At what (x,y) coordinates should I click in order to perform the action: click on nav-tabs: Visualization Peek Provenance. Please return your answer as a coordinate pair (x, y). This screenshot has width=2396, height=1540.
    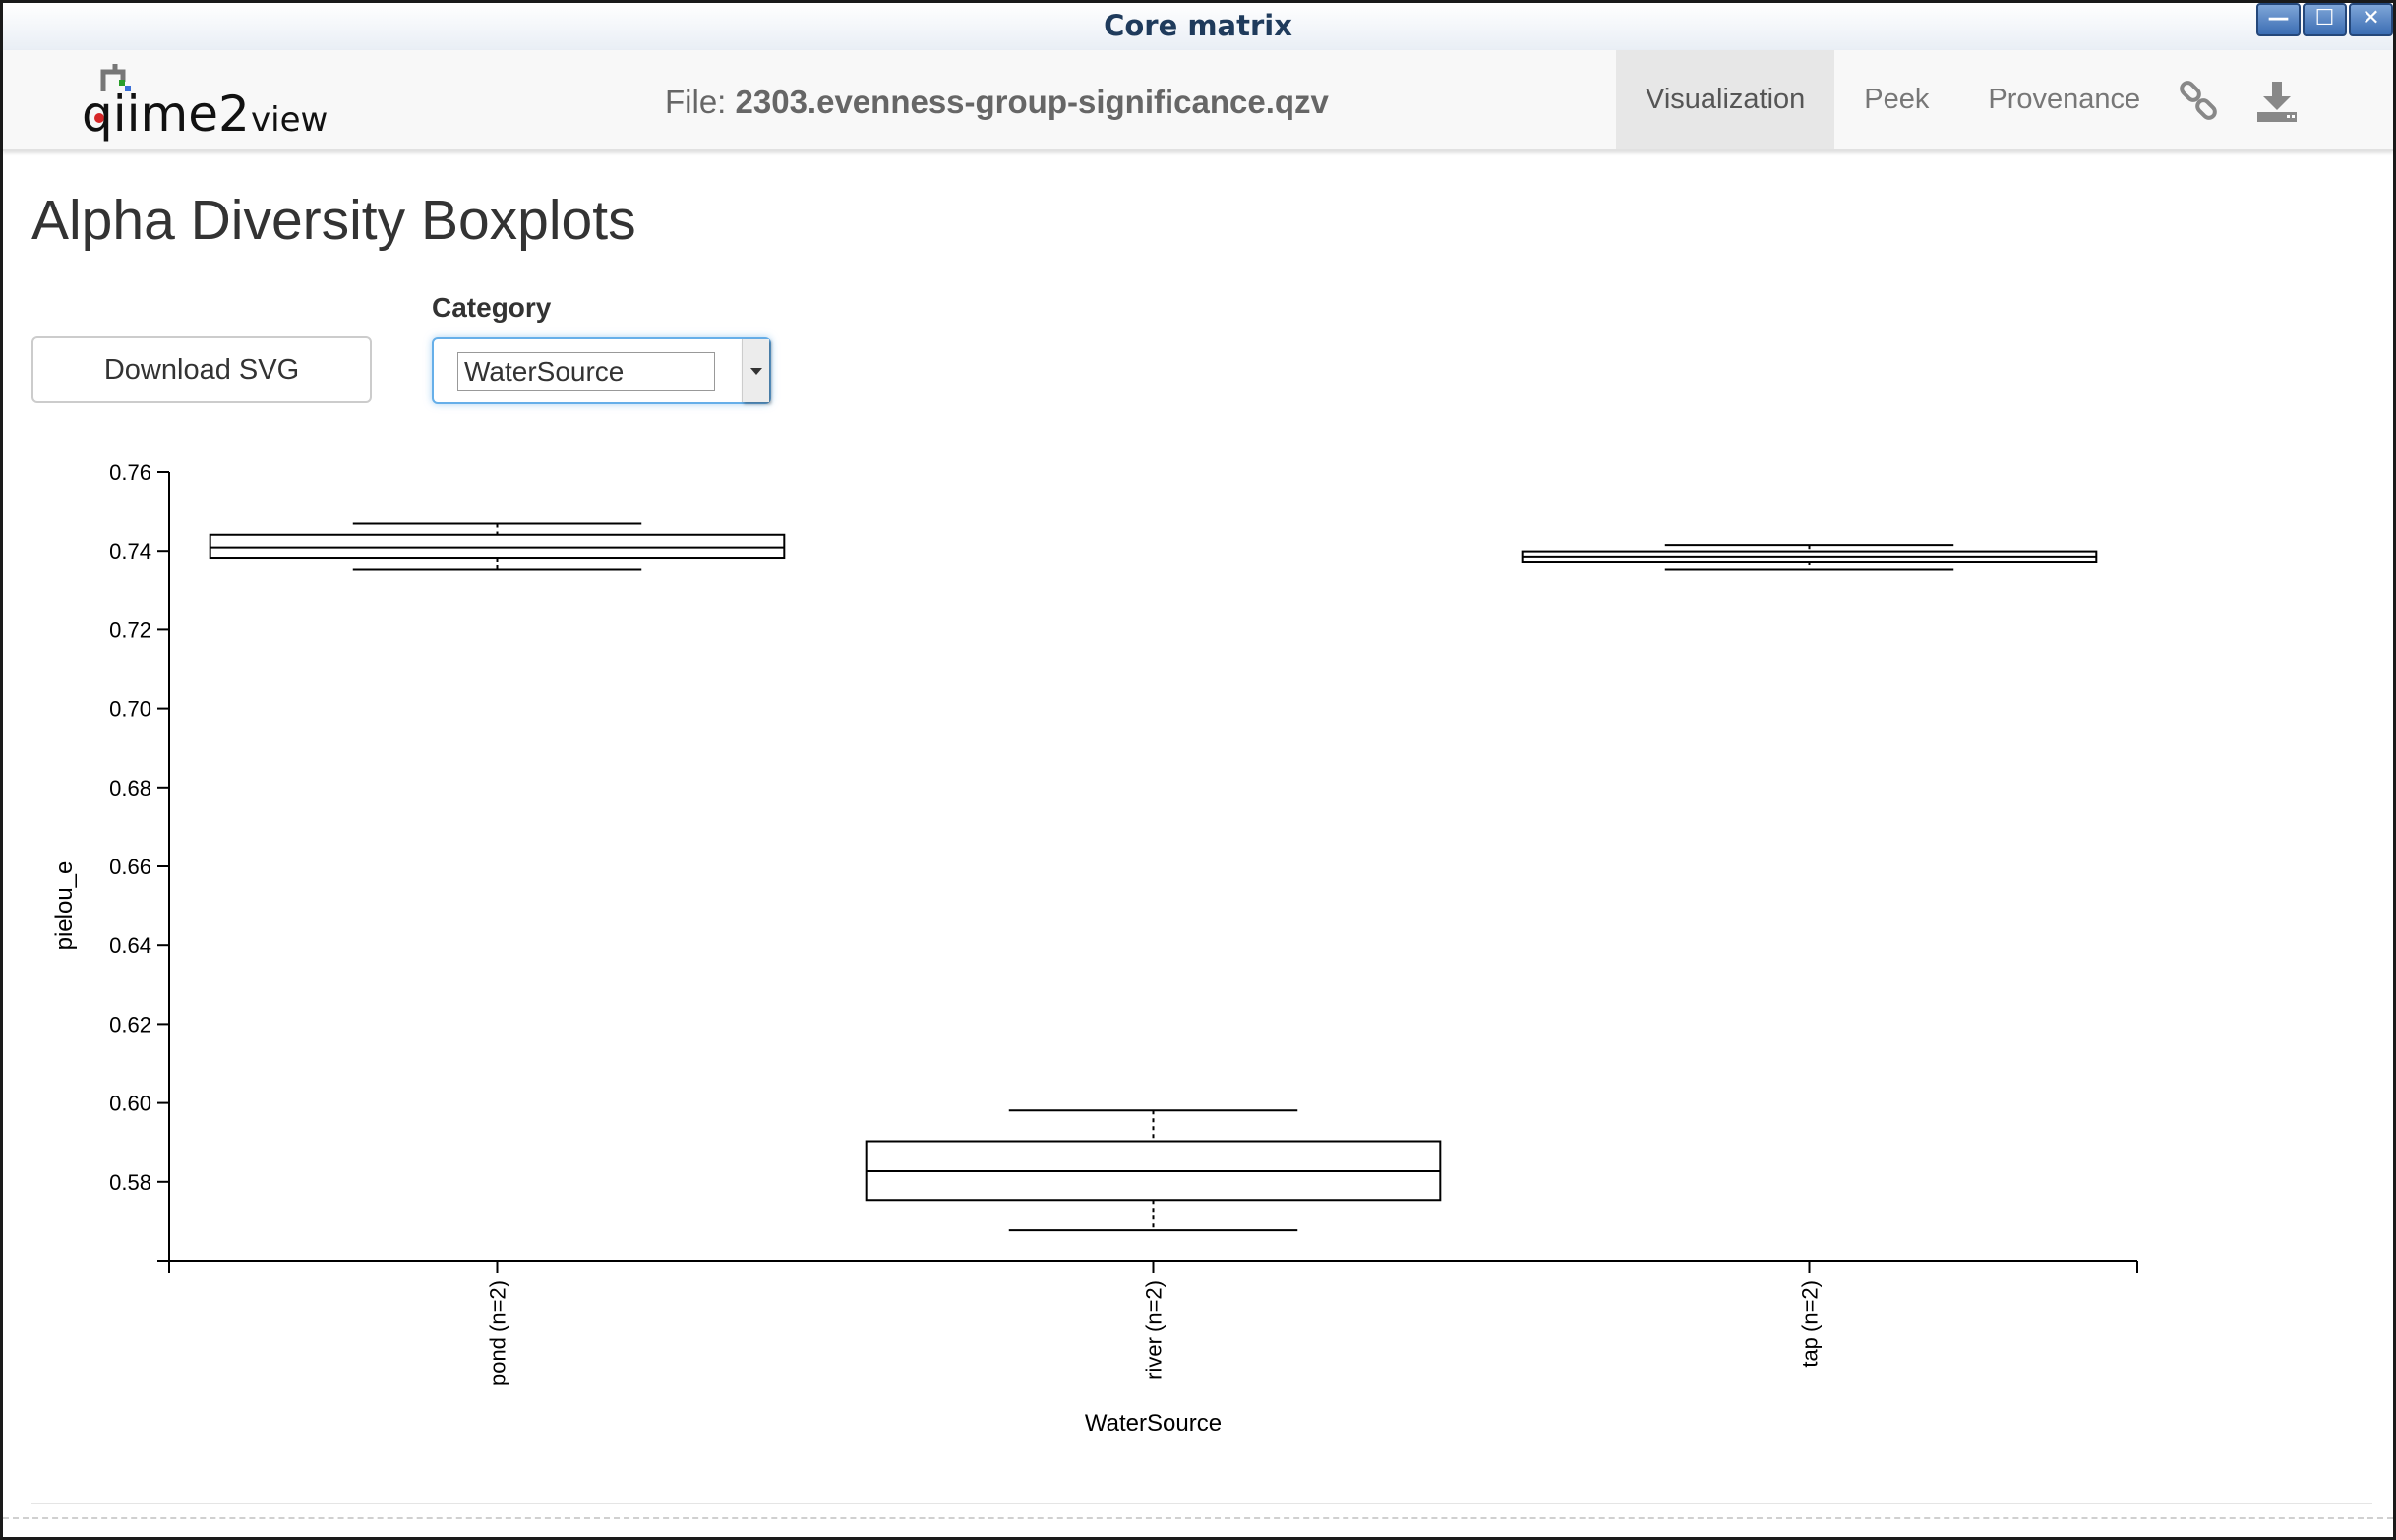
    Looking at the image, I should click on (1893, 100).